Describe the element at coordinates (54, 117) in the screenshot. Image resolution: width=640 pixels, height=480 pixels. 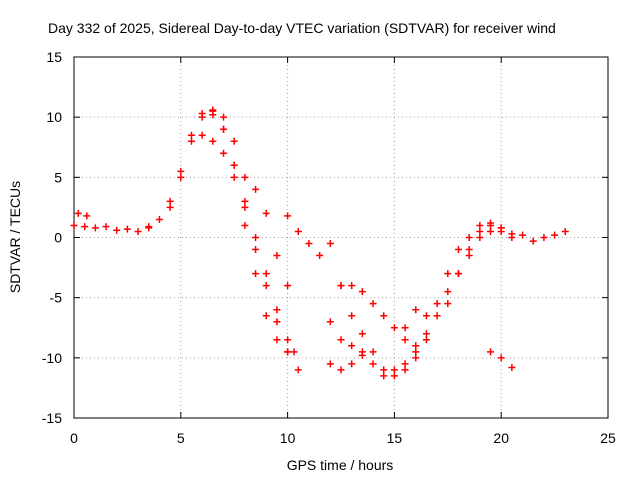
I see `y-tick-label: 10` at that location.